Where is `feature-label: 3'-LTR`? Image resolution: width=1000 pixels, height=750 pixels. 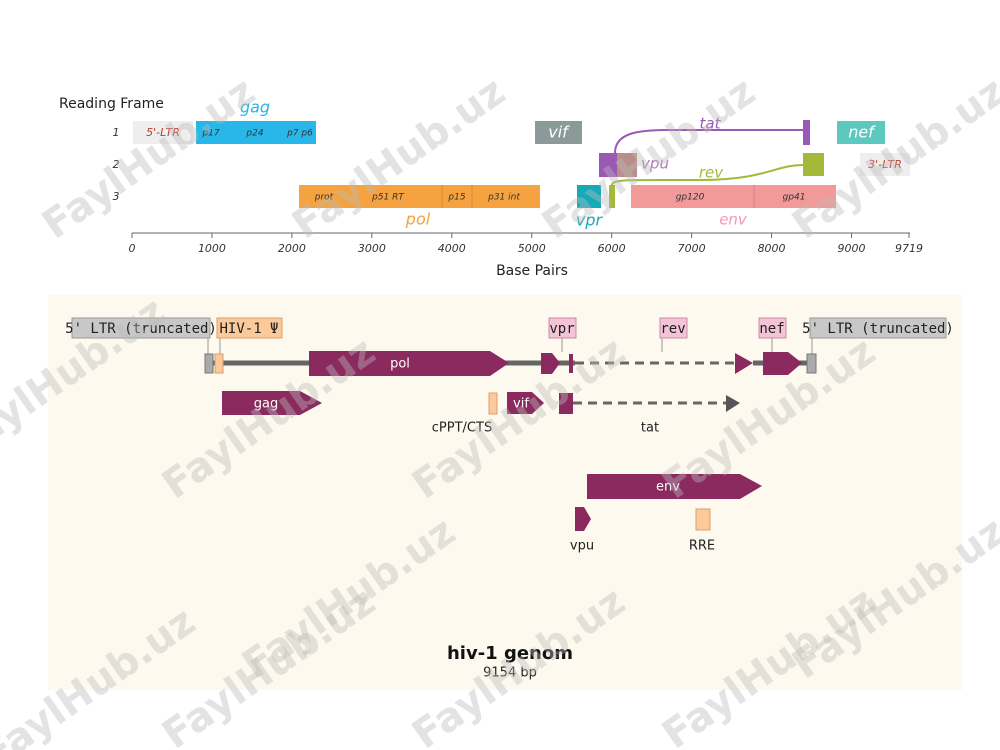 feature-label: 3'-LTR is located at coordinates (885, 164).